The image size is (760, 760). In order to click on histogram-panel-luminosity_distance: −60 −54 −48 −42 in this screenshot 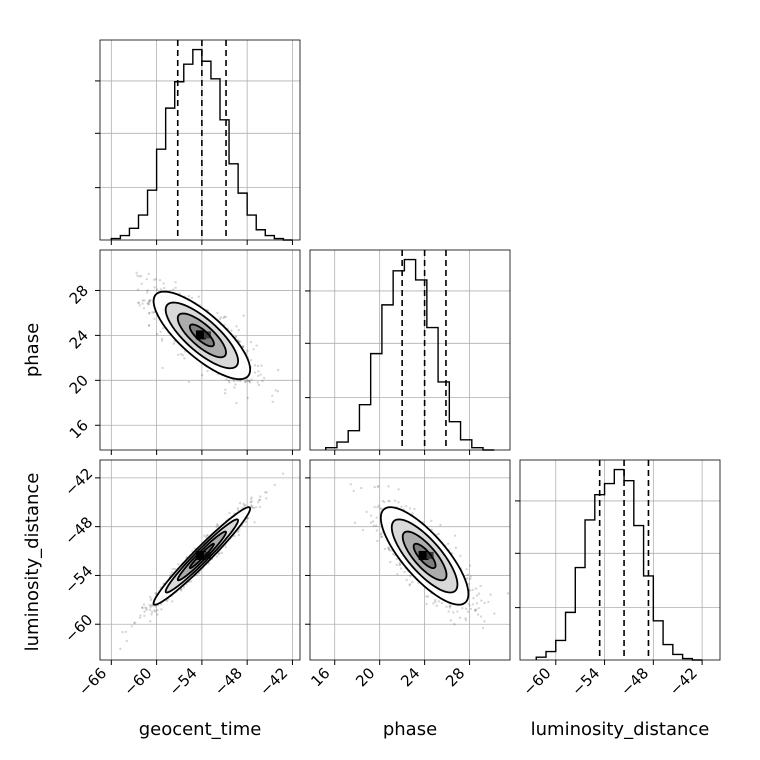, I will do `click(618, 579)`.